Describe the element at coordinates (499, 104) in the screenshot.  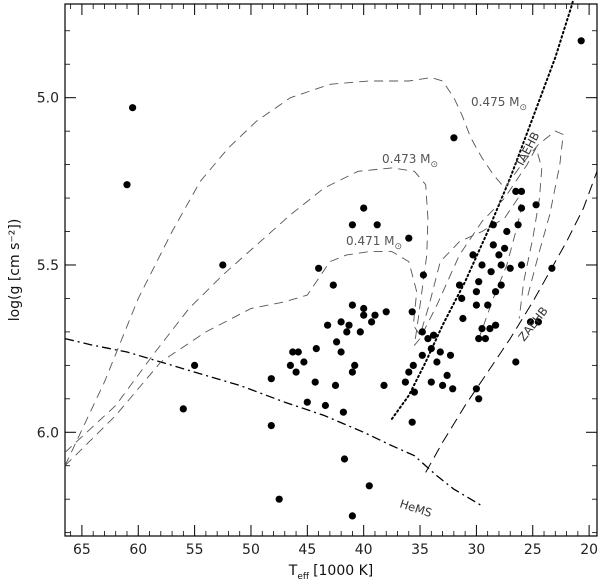
I see `label-0475: 0.475 M⊙` at that location.